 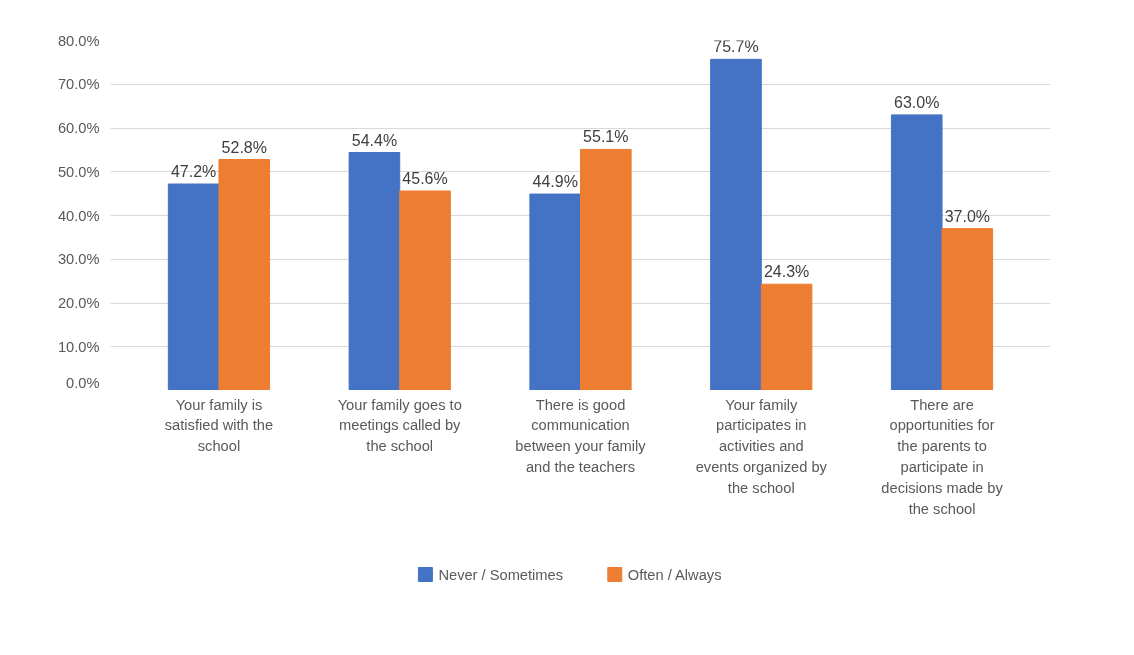 I want to click on y-tick-label: 80.0%, so click(x=78, y=40).